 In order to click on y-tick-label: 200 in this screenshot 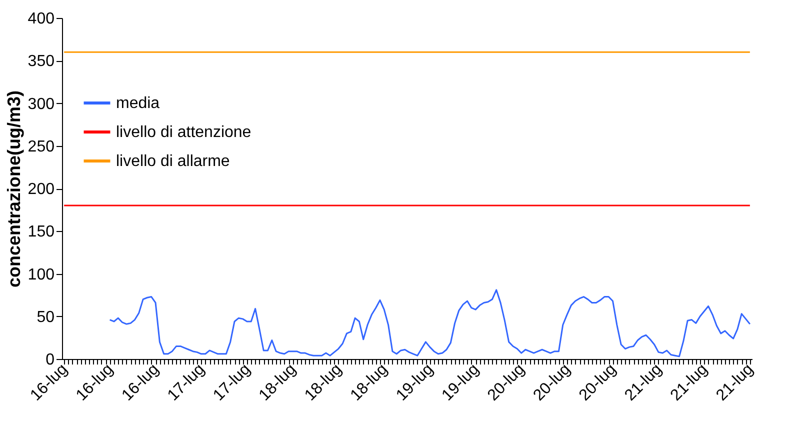, I will do `click(41, 189)`.